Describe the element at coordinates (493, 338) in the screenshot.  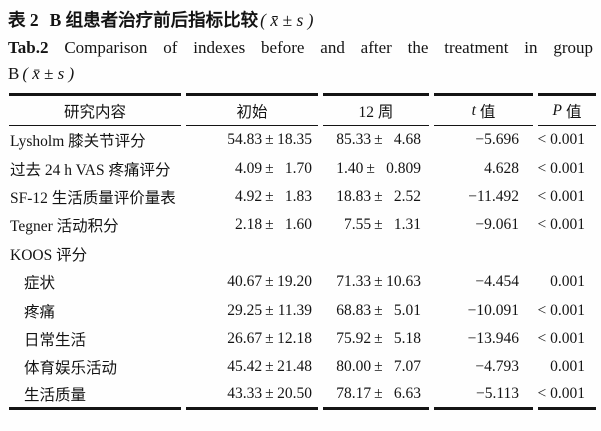
I see `t-value: −13.946` at that location.